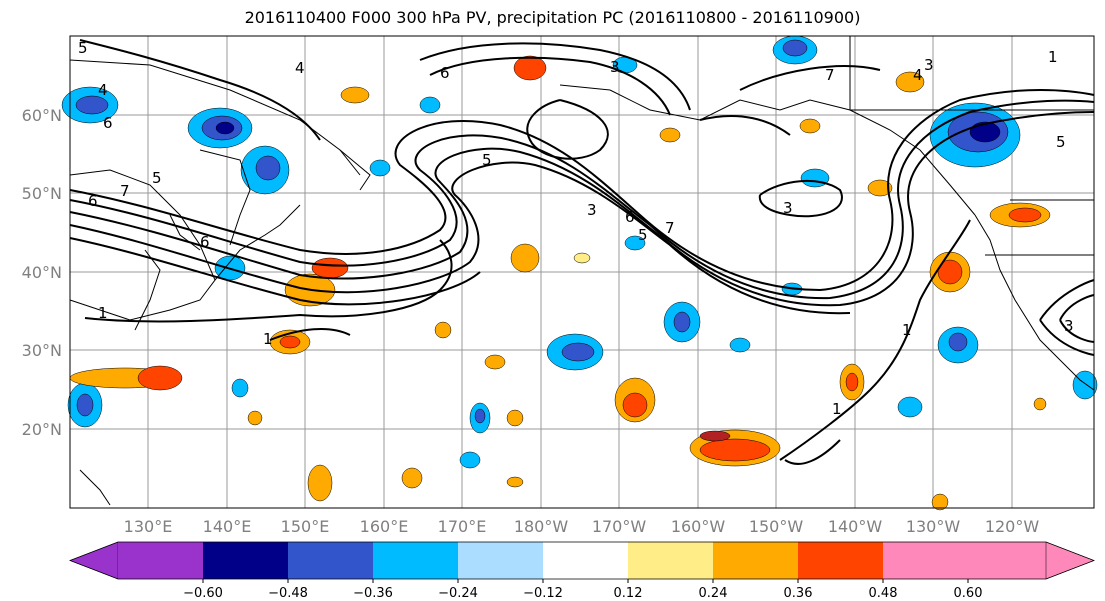 The height and width of the screenshot is (601, 1105). What do you see at coordinates (458, 593) in the screenshot?
I see `colorbar-tick-label: −0.24` at bounding box center [458, 593].